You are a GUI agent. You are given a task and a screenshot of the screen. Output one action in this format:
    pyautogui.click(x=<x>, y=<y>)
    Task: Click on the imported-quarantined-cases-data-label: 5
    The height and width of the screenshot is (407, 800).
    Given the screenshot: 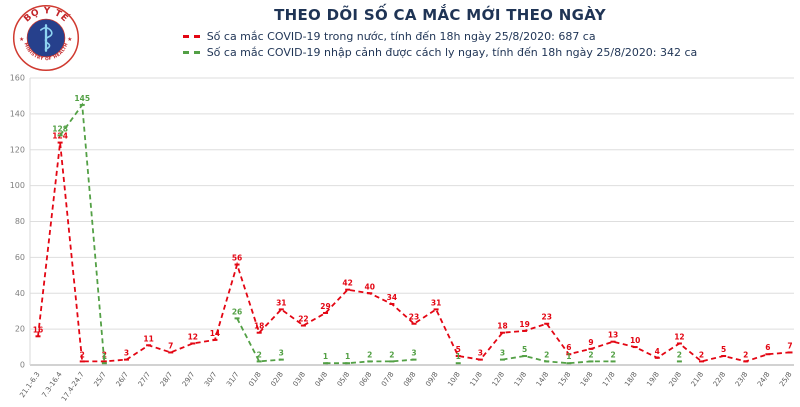 What is the action you would take?
    pyautogui.click(x=524, y=349)
    